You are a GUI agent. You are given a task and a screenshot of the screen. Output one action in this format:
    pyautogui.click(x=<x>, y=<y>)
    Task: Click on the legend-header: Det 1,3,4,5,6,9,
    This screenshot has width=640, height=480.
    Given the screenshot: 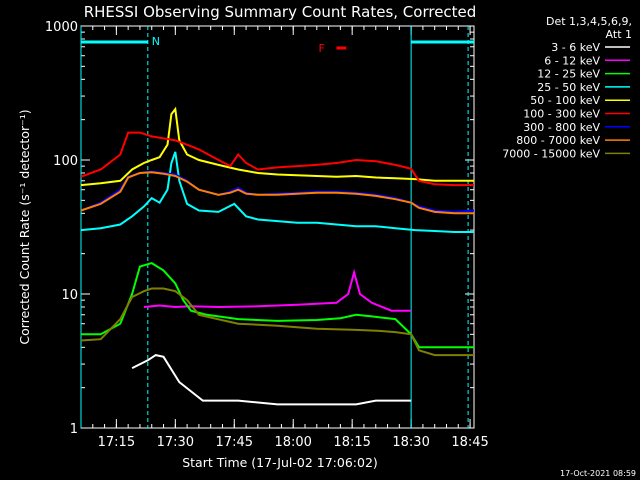 What is the action you would take?
    pyautogui.click(x=589, y=21)
    